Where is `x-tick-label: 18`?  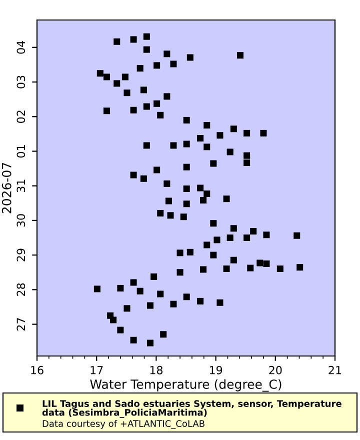 x-tick-label: 18 is located at coordinates (156, 370).